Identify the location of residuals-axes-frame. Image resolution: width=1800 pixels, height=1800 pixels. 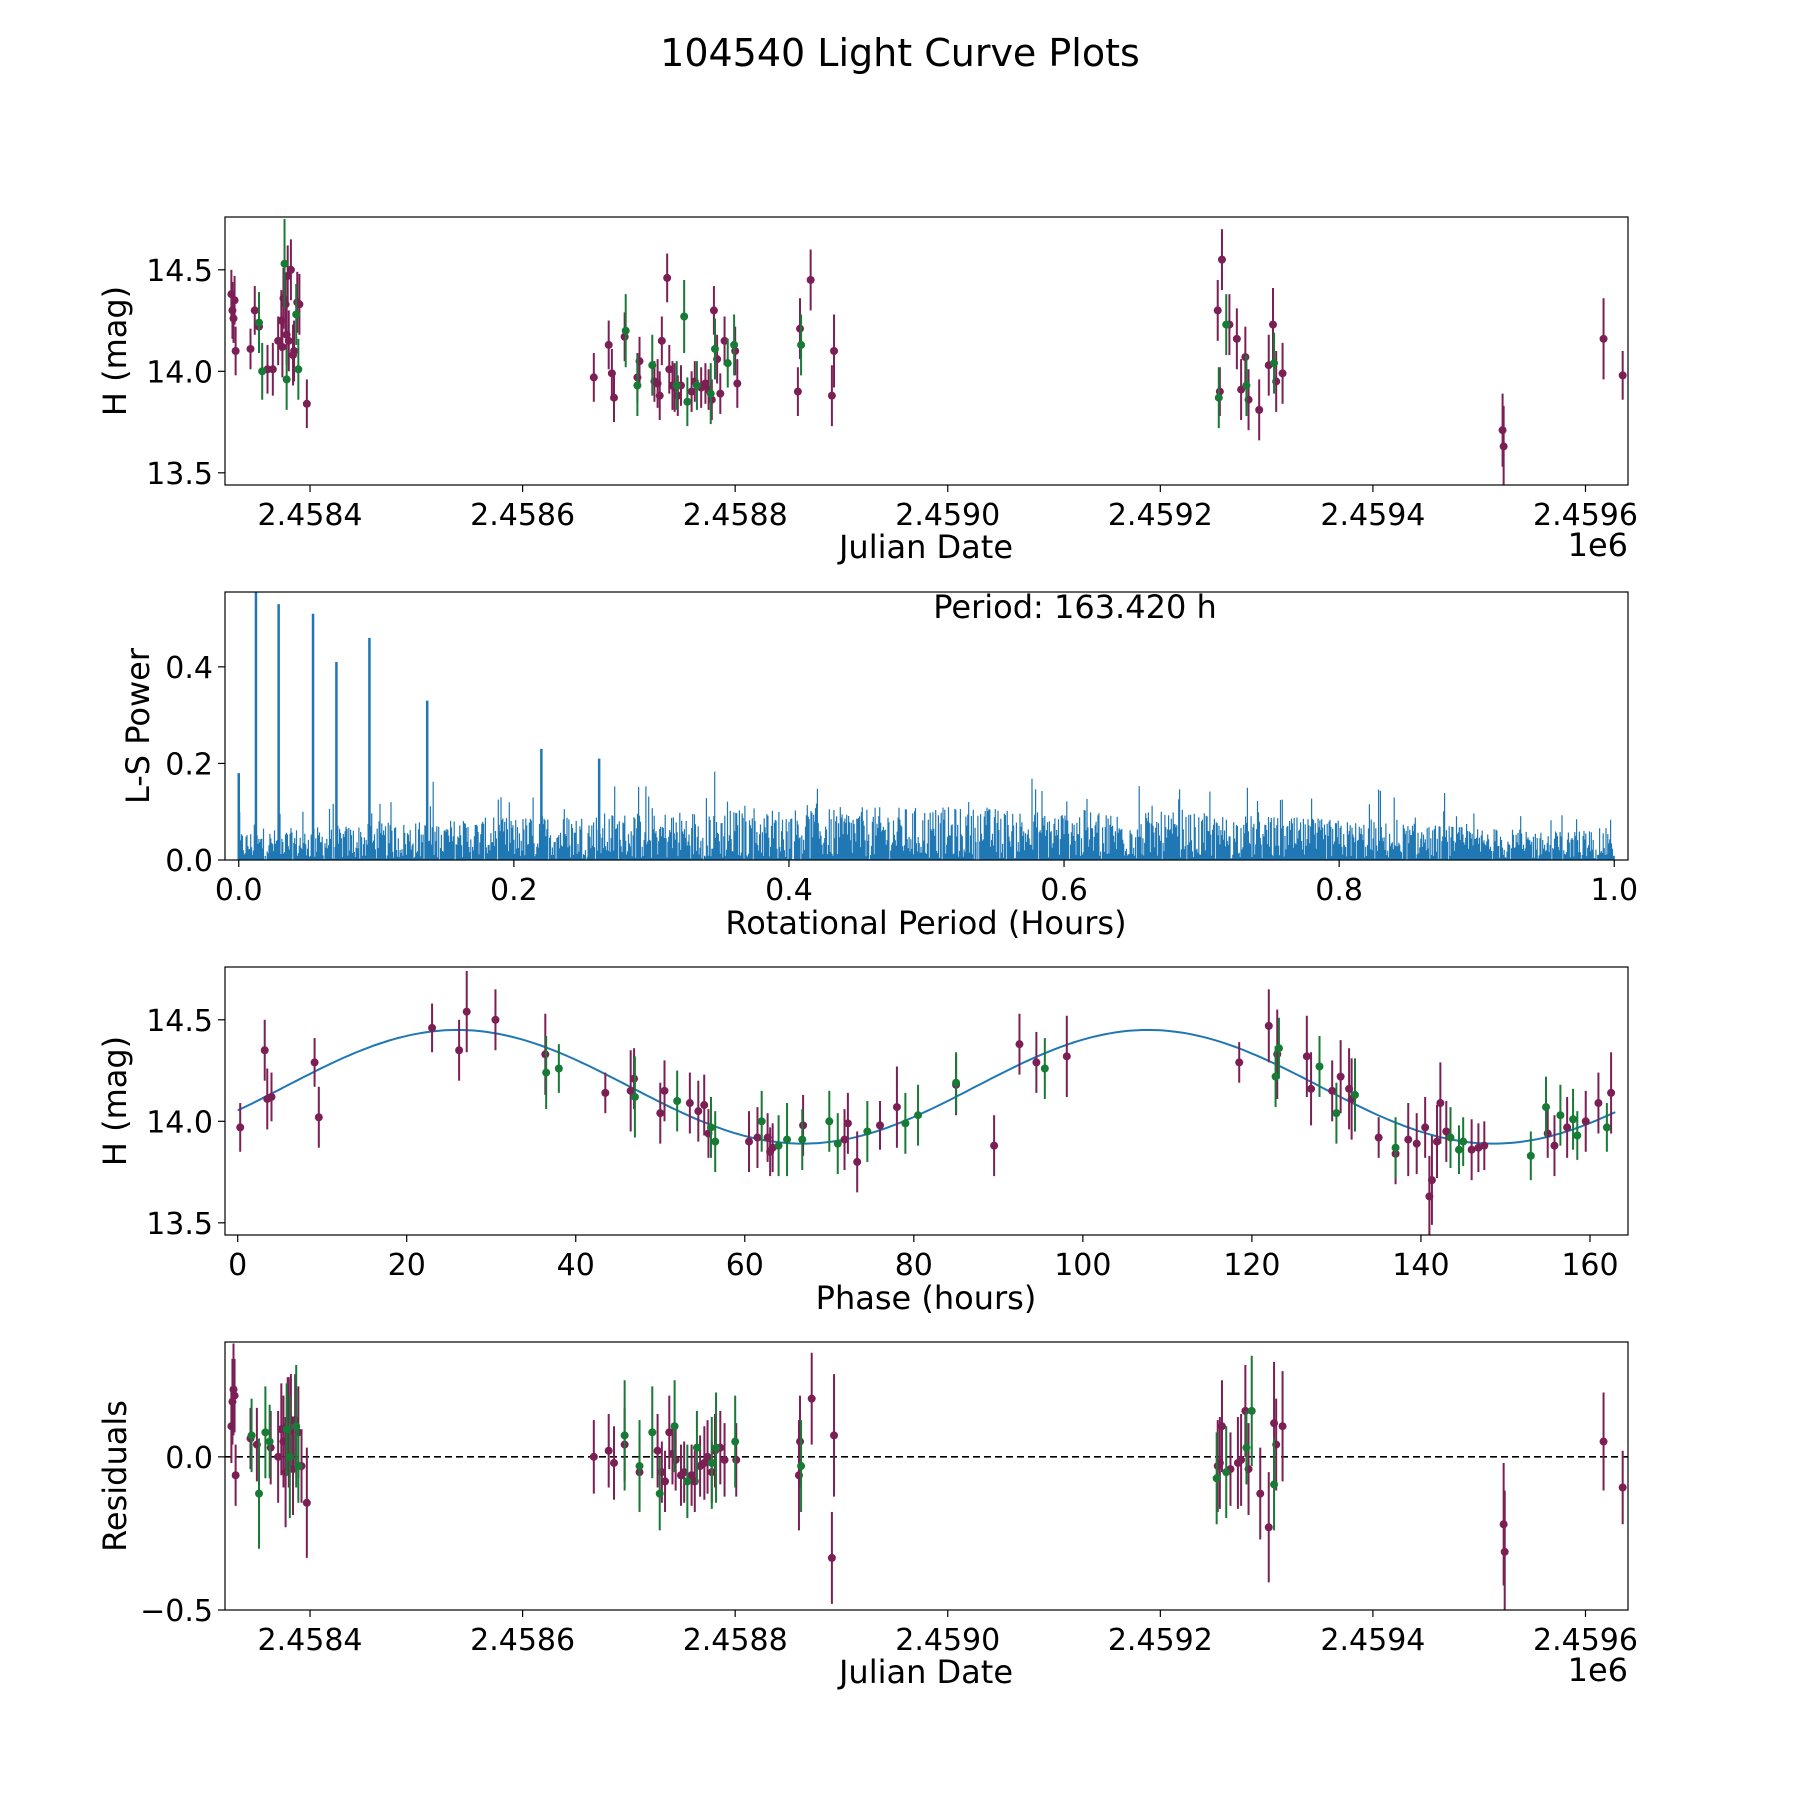
(926, 1476).